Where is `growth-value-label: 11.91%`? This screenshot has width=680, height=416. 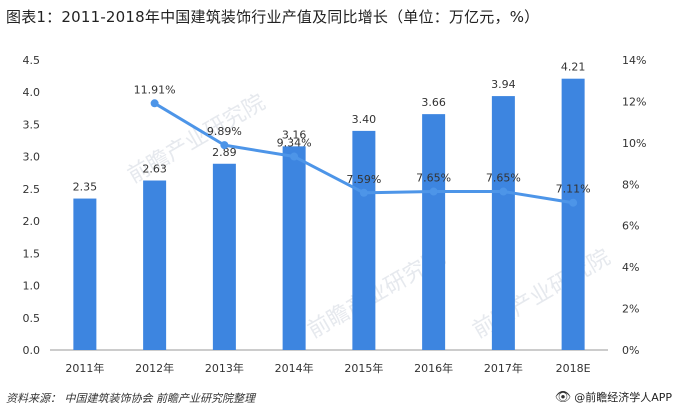
growth-value-label: 11.91% is located at coordinates (155, 89).